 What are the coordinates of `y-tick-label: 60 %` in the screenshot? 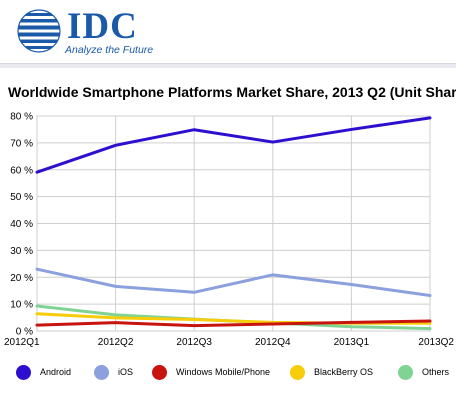 It's located at (21, 170).